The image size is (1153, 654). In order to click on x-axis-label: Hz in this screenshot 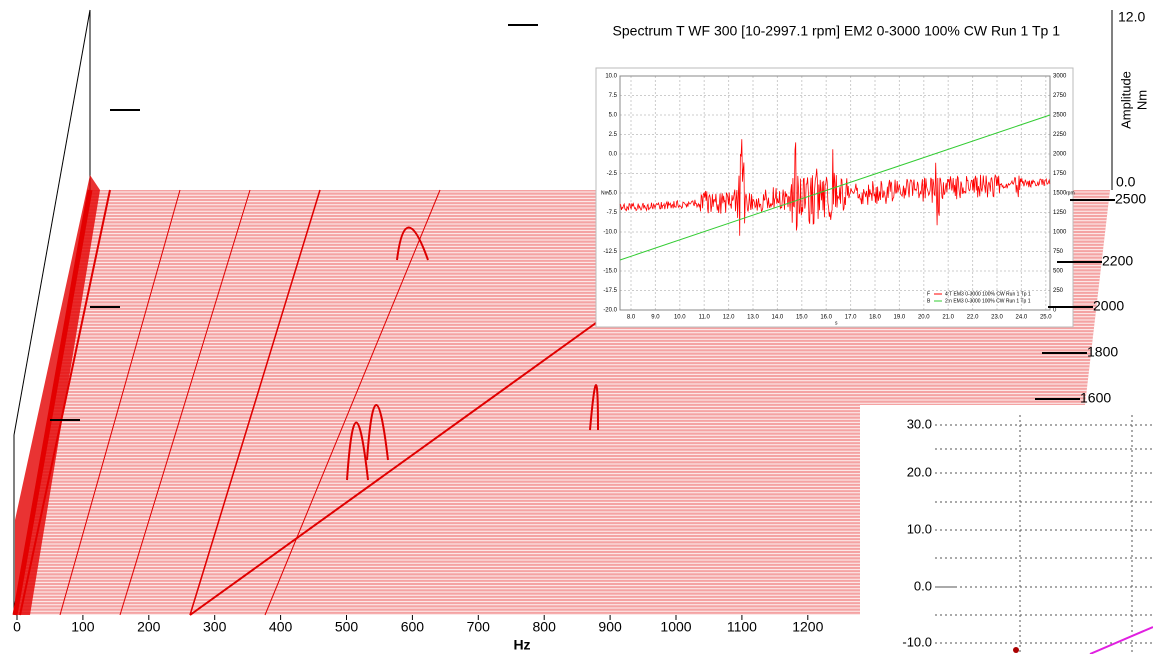, I will do `click(521, 645)`.